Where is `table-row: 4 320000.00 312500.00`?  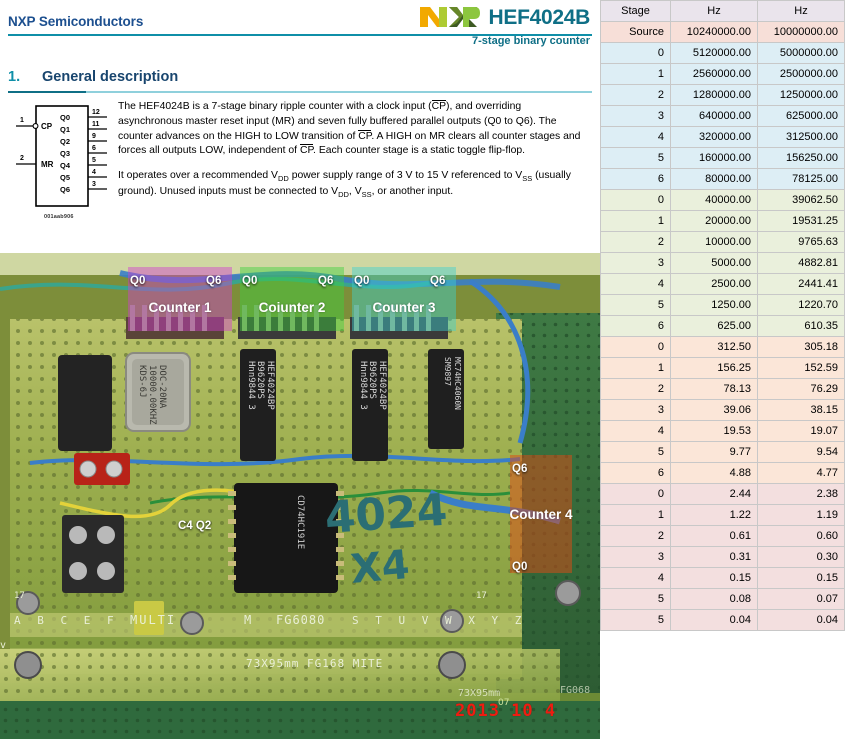 table-row: 4 320000.00 312500.00 is located at coordinates (722, 137).